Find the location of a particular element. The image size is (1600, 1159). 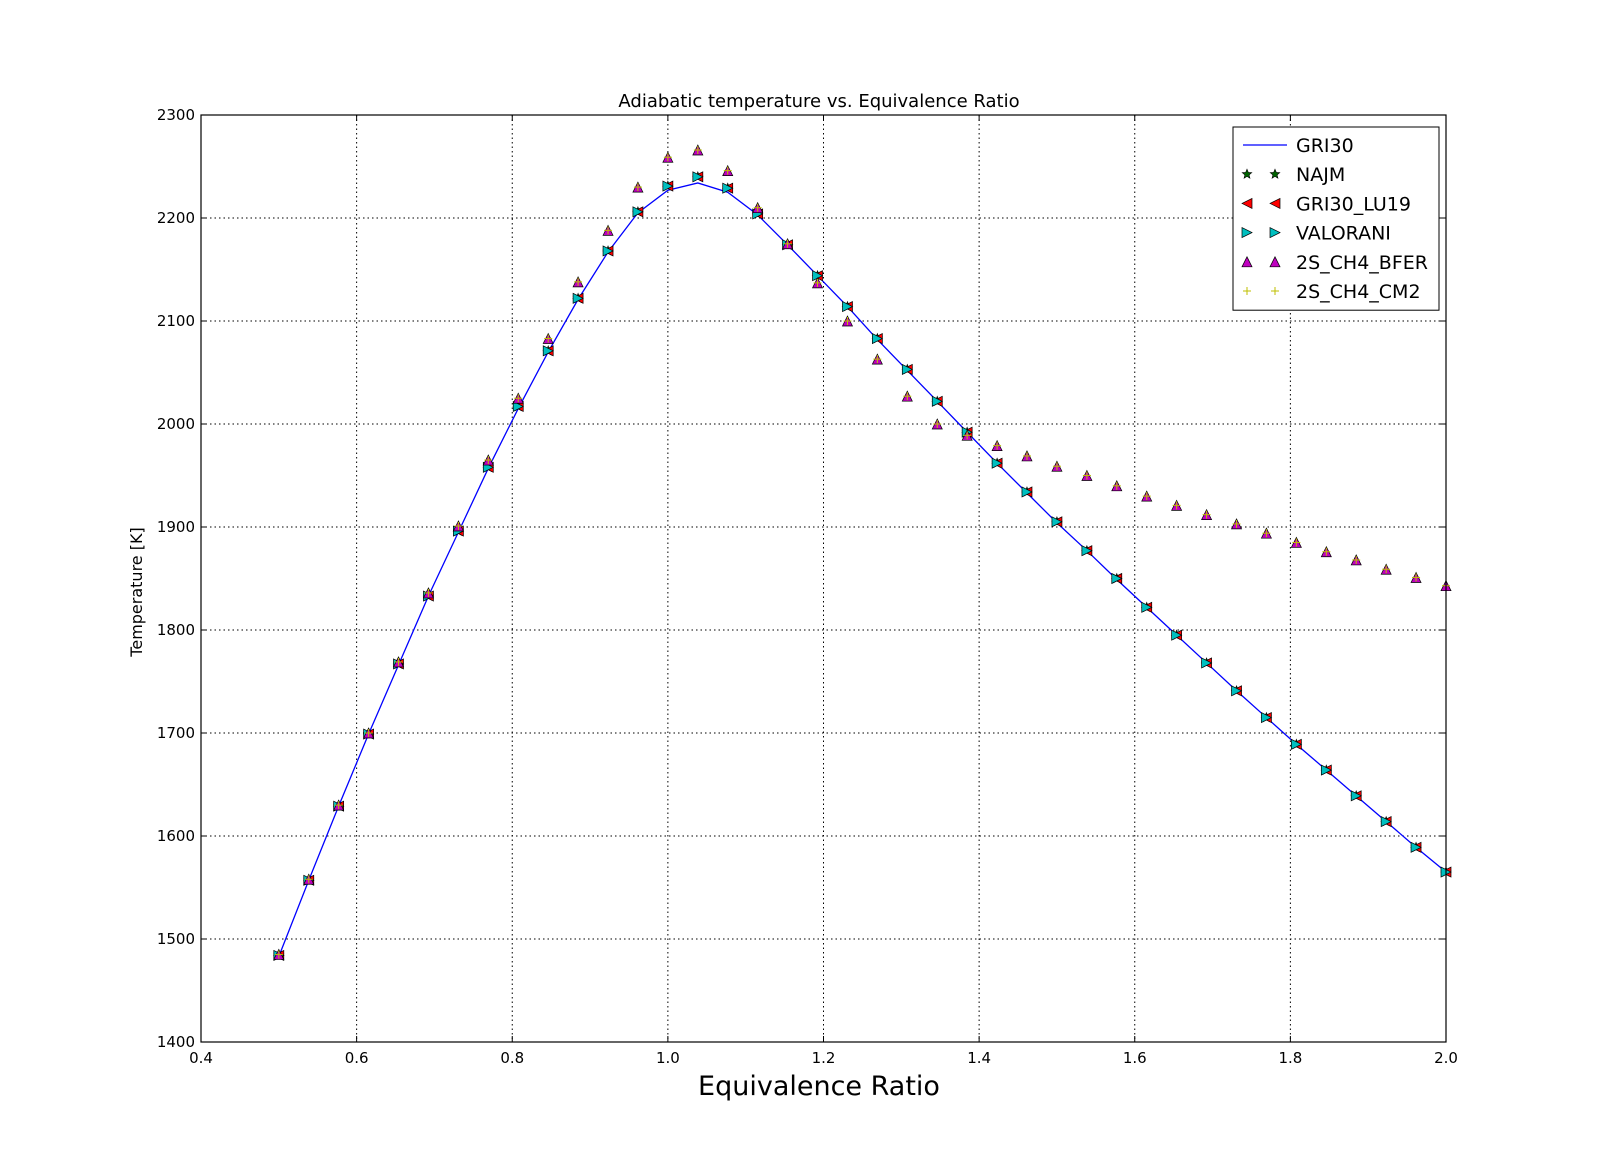

x-tick-label: 1.2 is located at coordinates (824, 1058).